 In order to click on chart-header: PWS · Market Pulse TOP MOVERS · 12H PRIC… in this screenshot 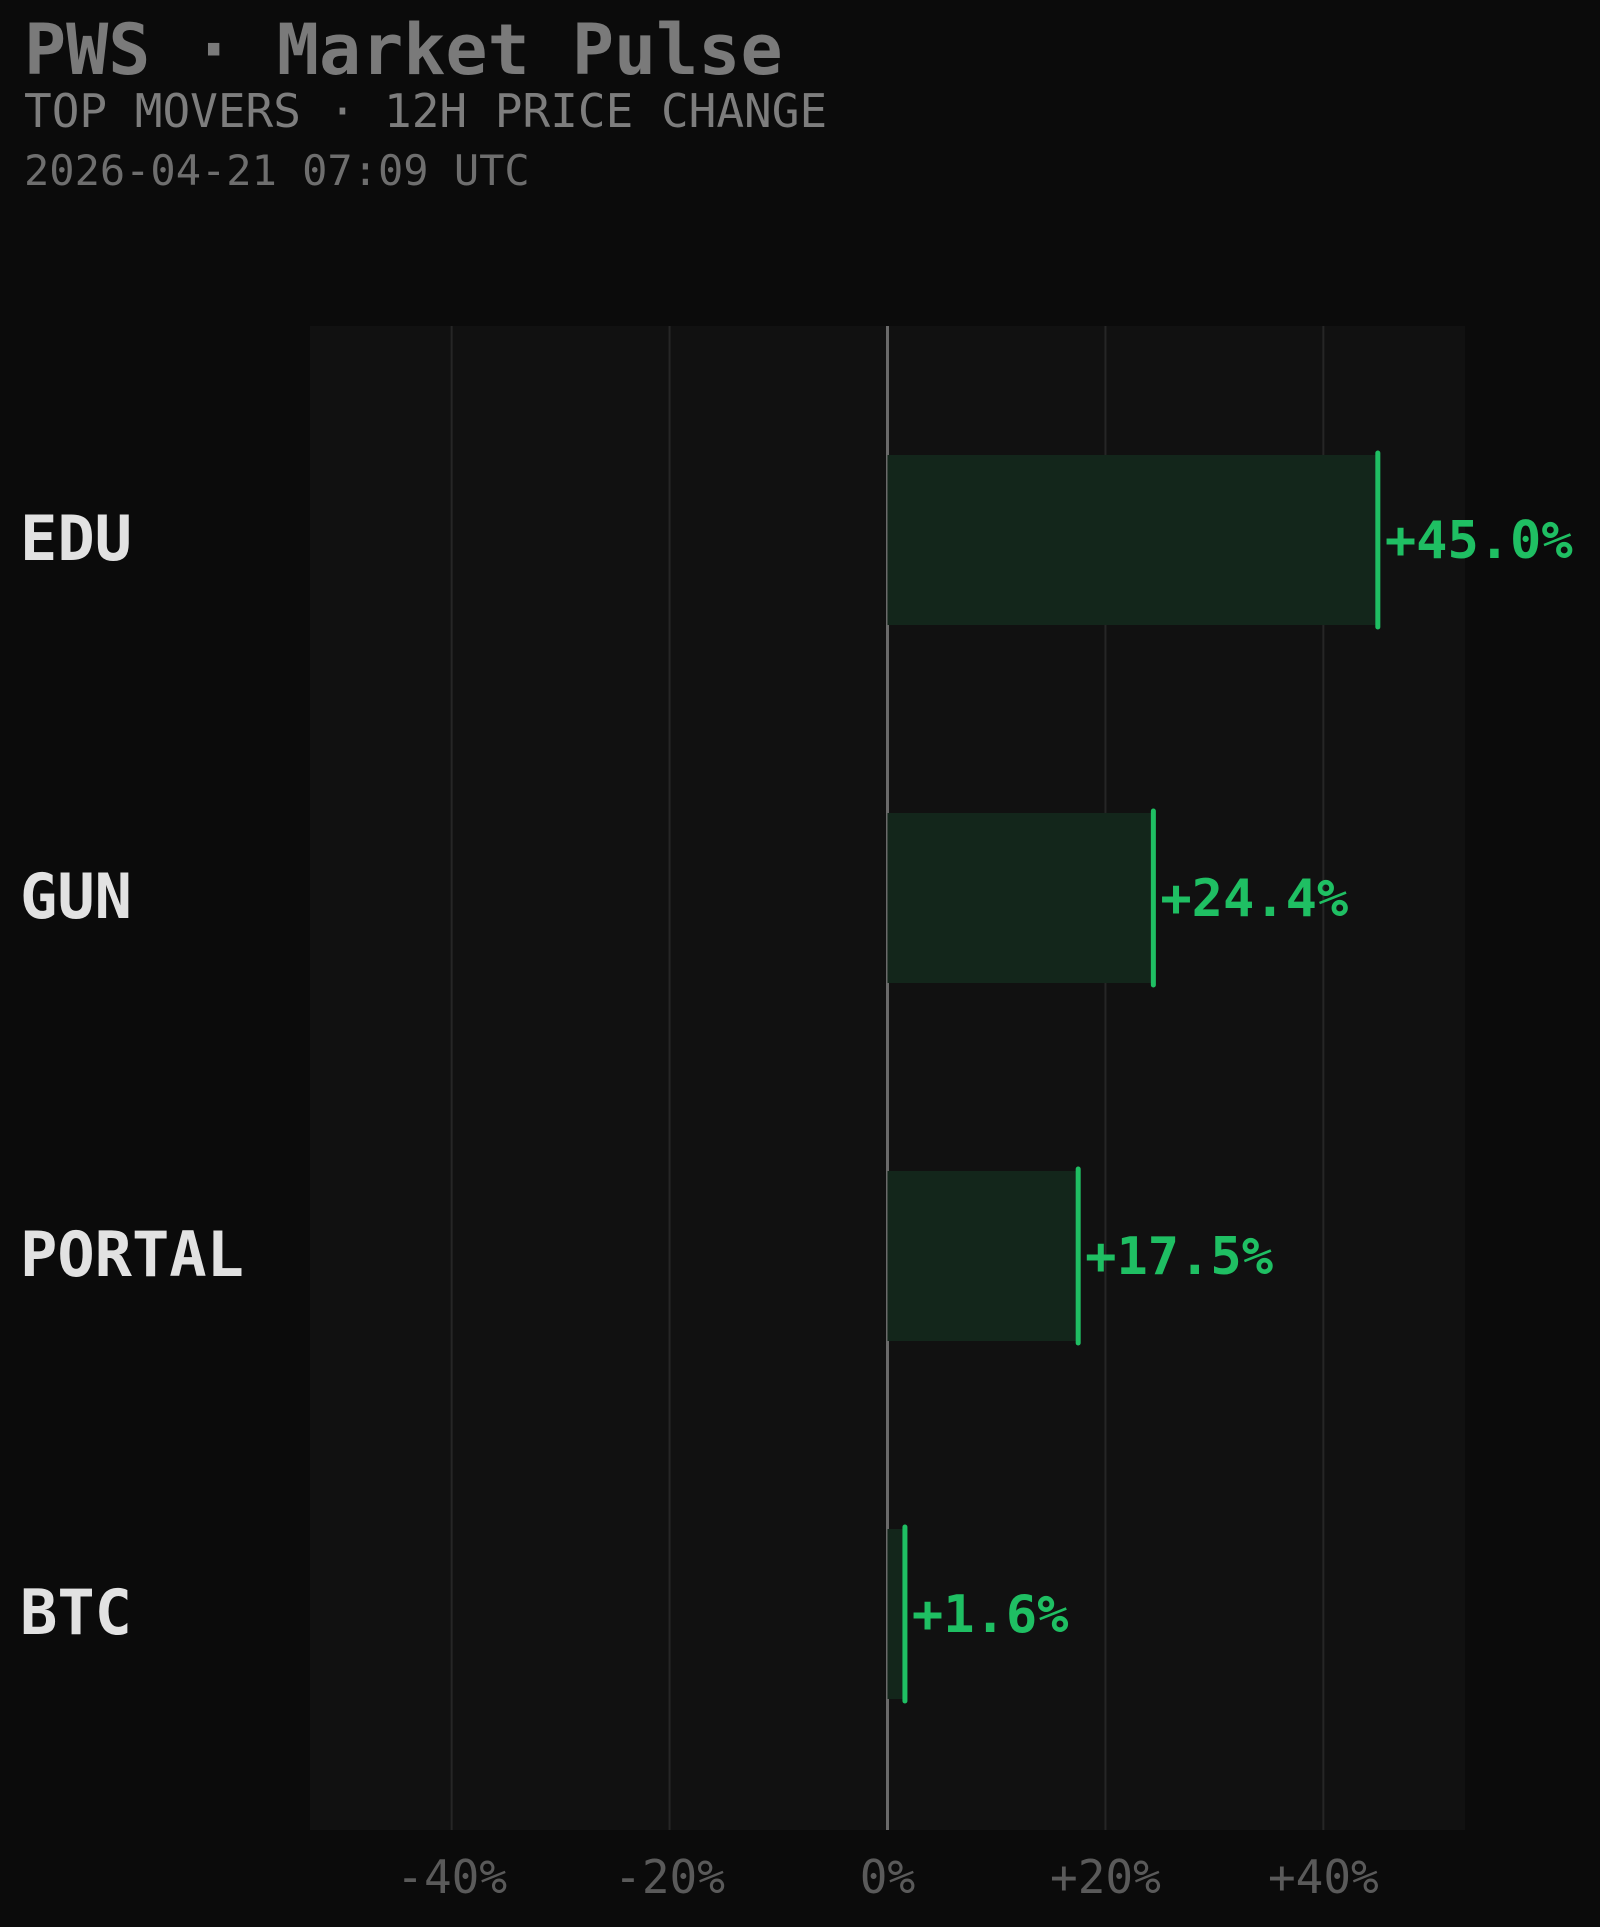, I will do `click(425, 103)`.